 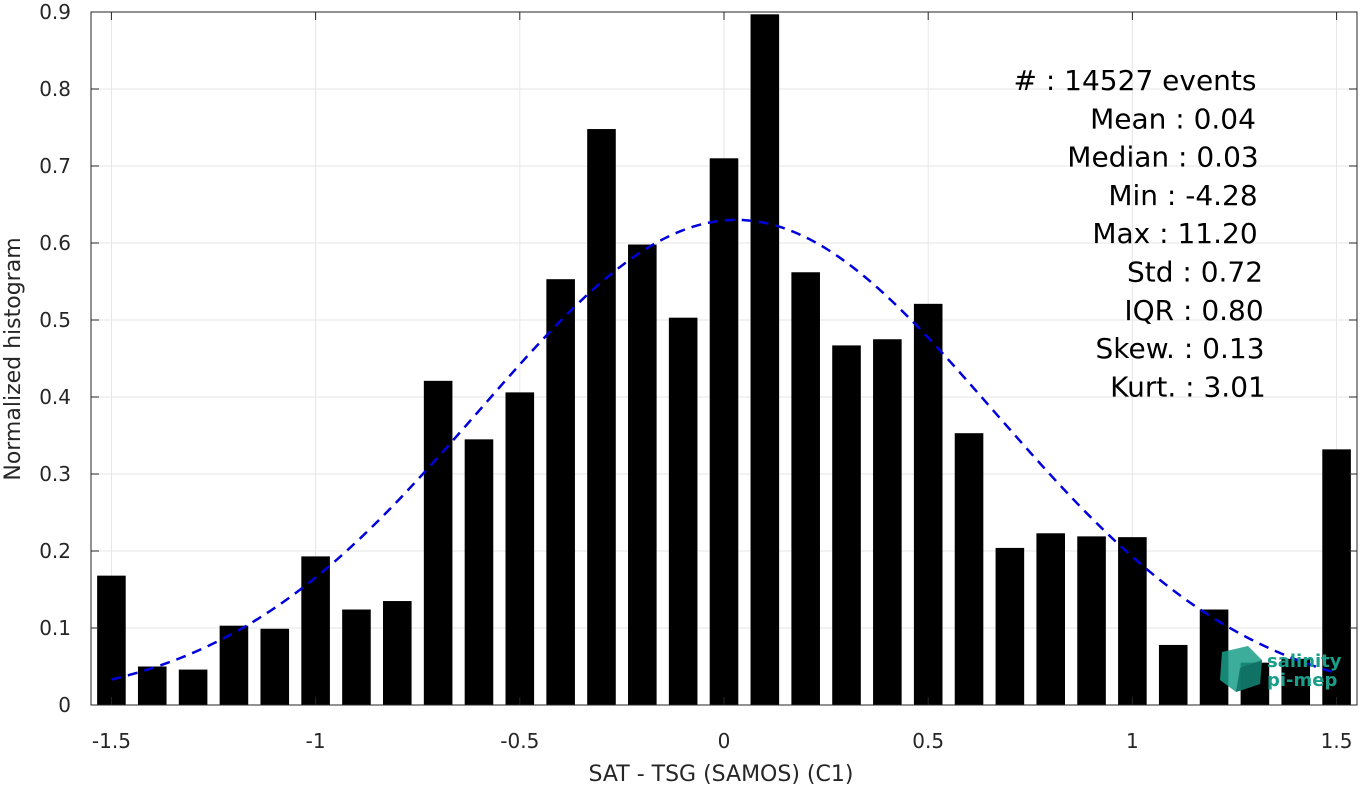 I want to click on salinity-pi-mep-logo: salinity pi-mep, so click(x=1281, y=669).